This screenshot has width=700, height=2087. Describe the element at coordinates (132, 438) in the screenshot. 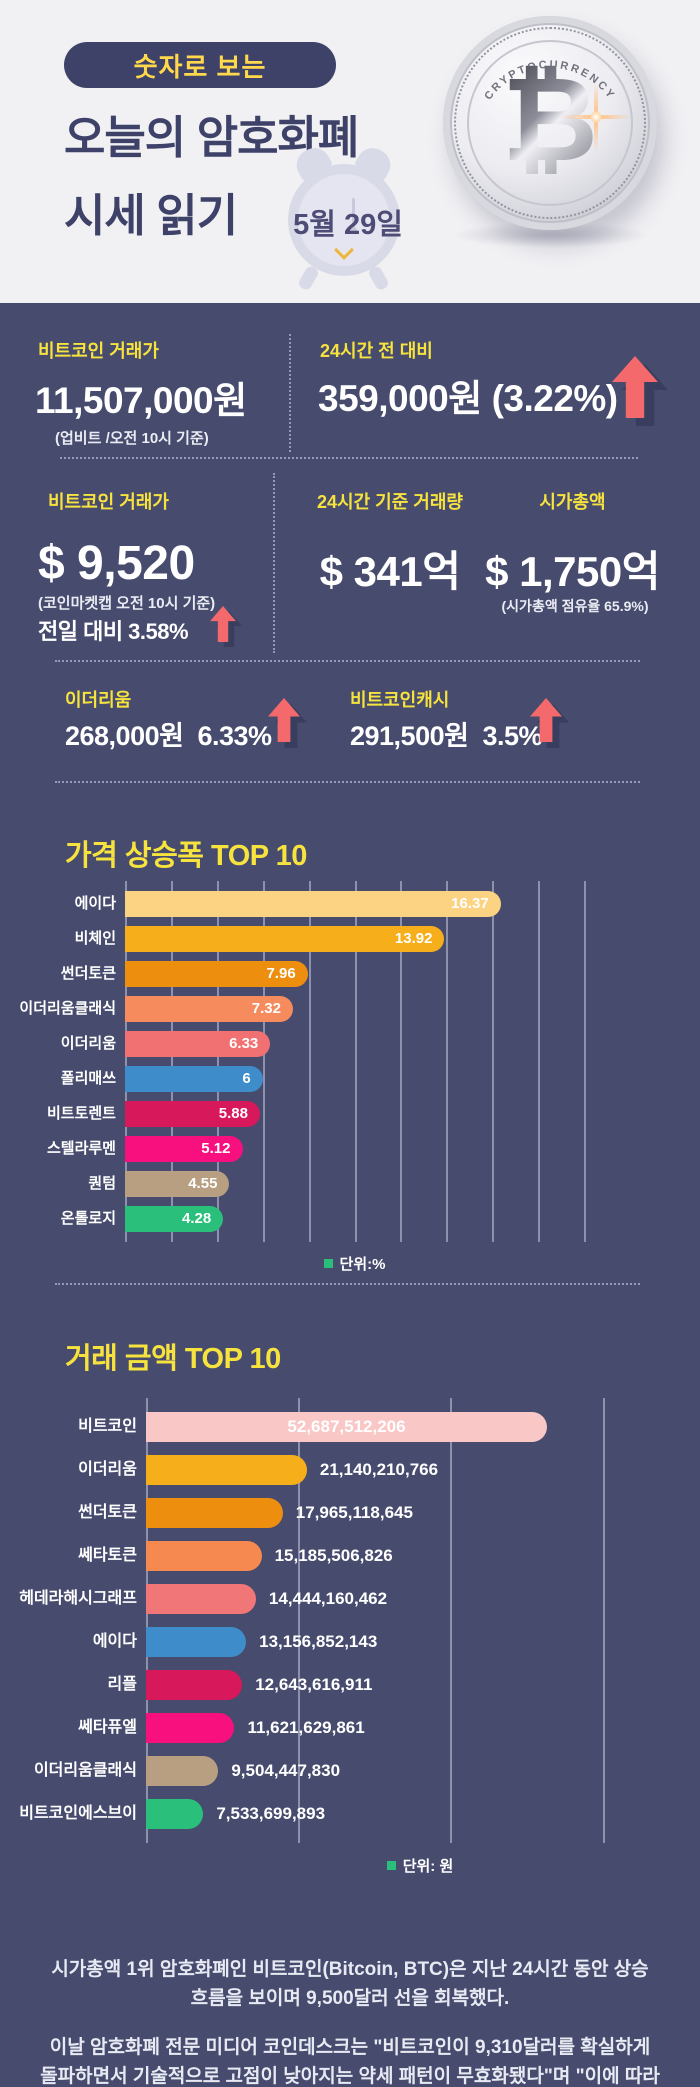

I see `bitcoin-krw-note: (업비트 /오전 10시 기준)` at that location.